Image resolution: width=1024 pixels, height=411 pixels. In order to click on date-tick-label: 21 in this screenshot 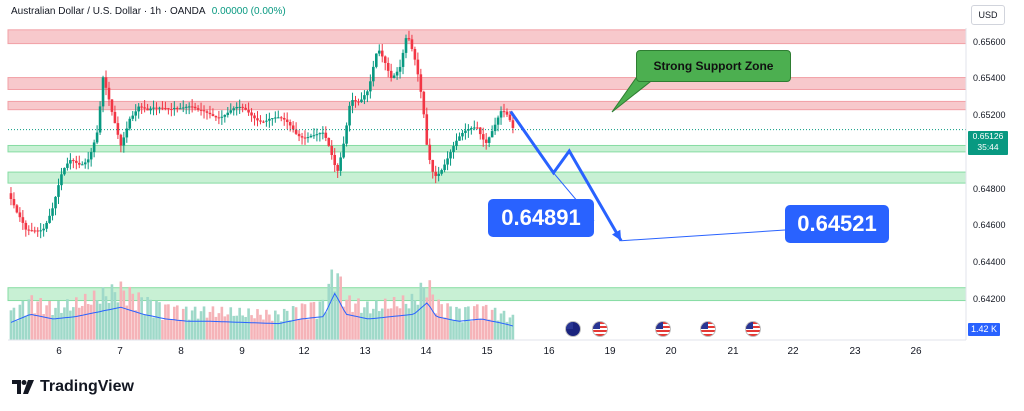, I will do `click(733, 351)`.